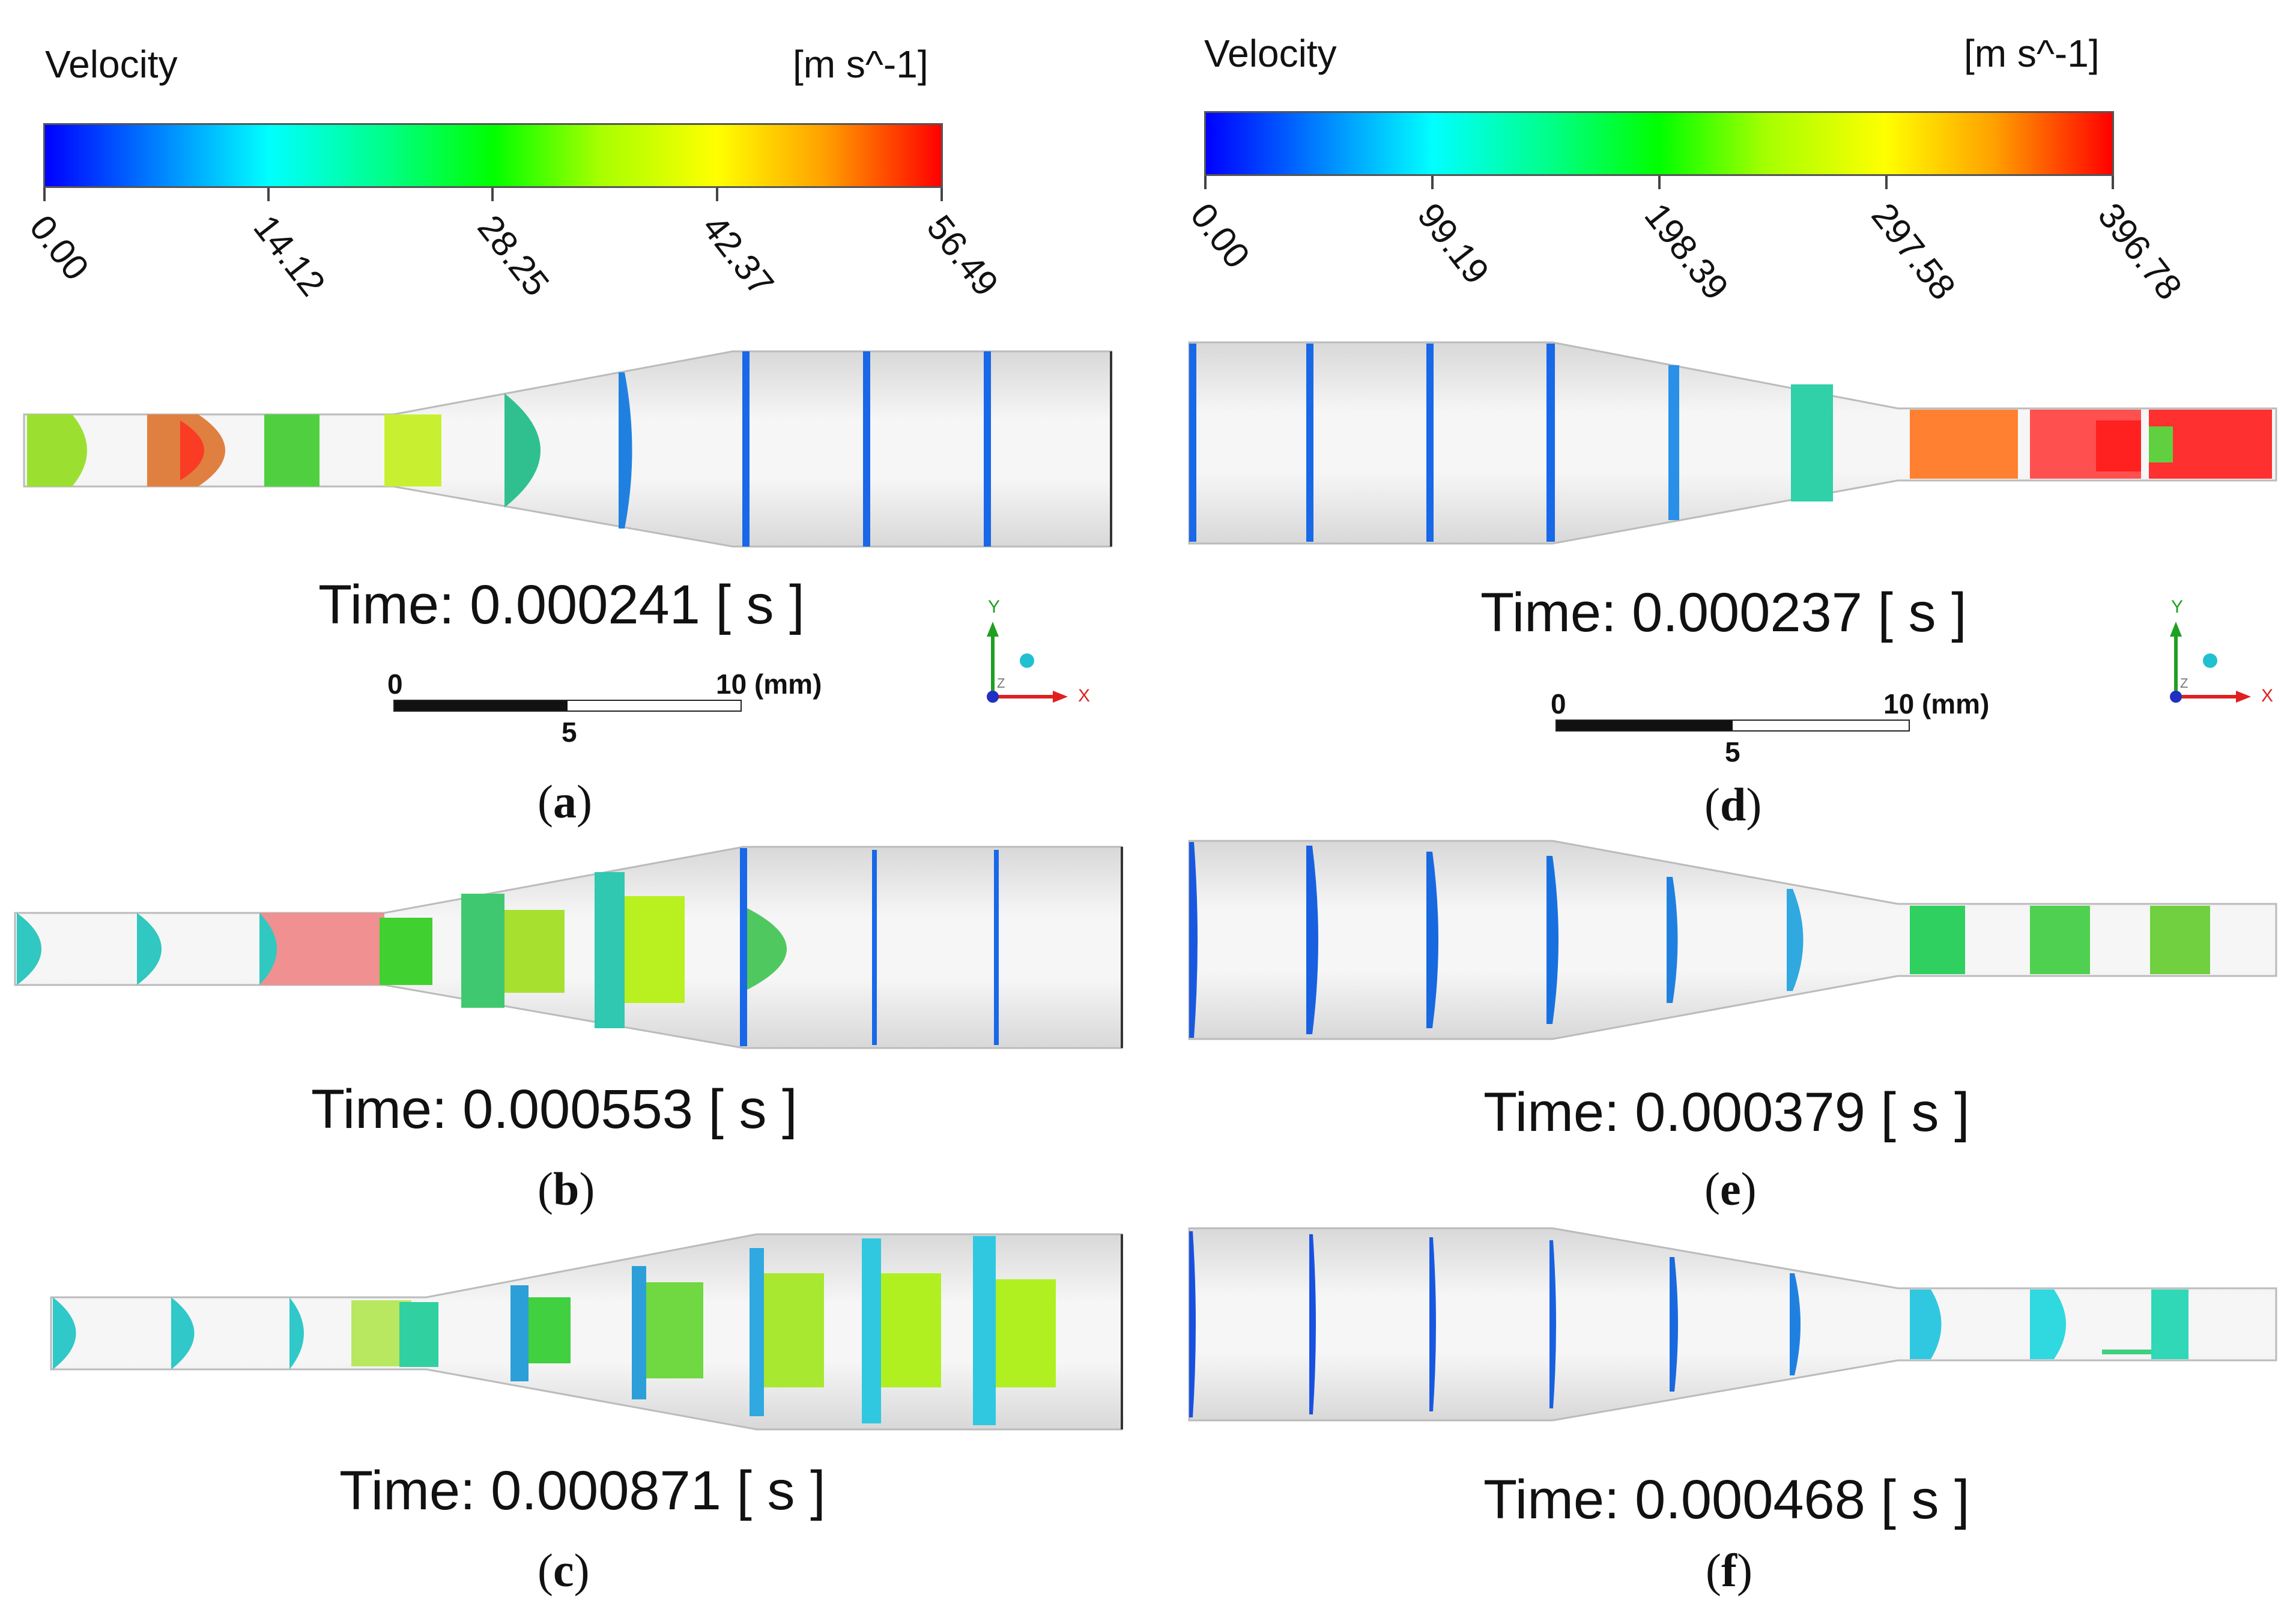 The width and height of the screenshot is (2296, 1612). Describe the element at coordinates (2140, 251) in the screenshot. I see `legend-right-tick-label: 396.78` at that location.